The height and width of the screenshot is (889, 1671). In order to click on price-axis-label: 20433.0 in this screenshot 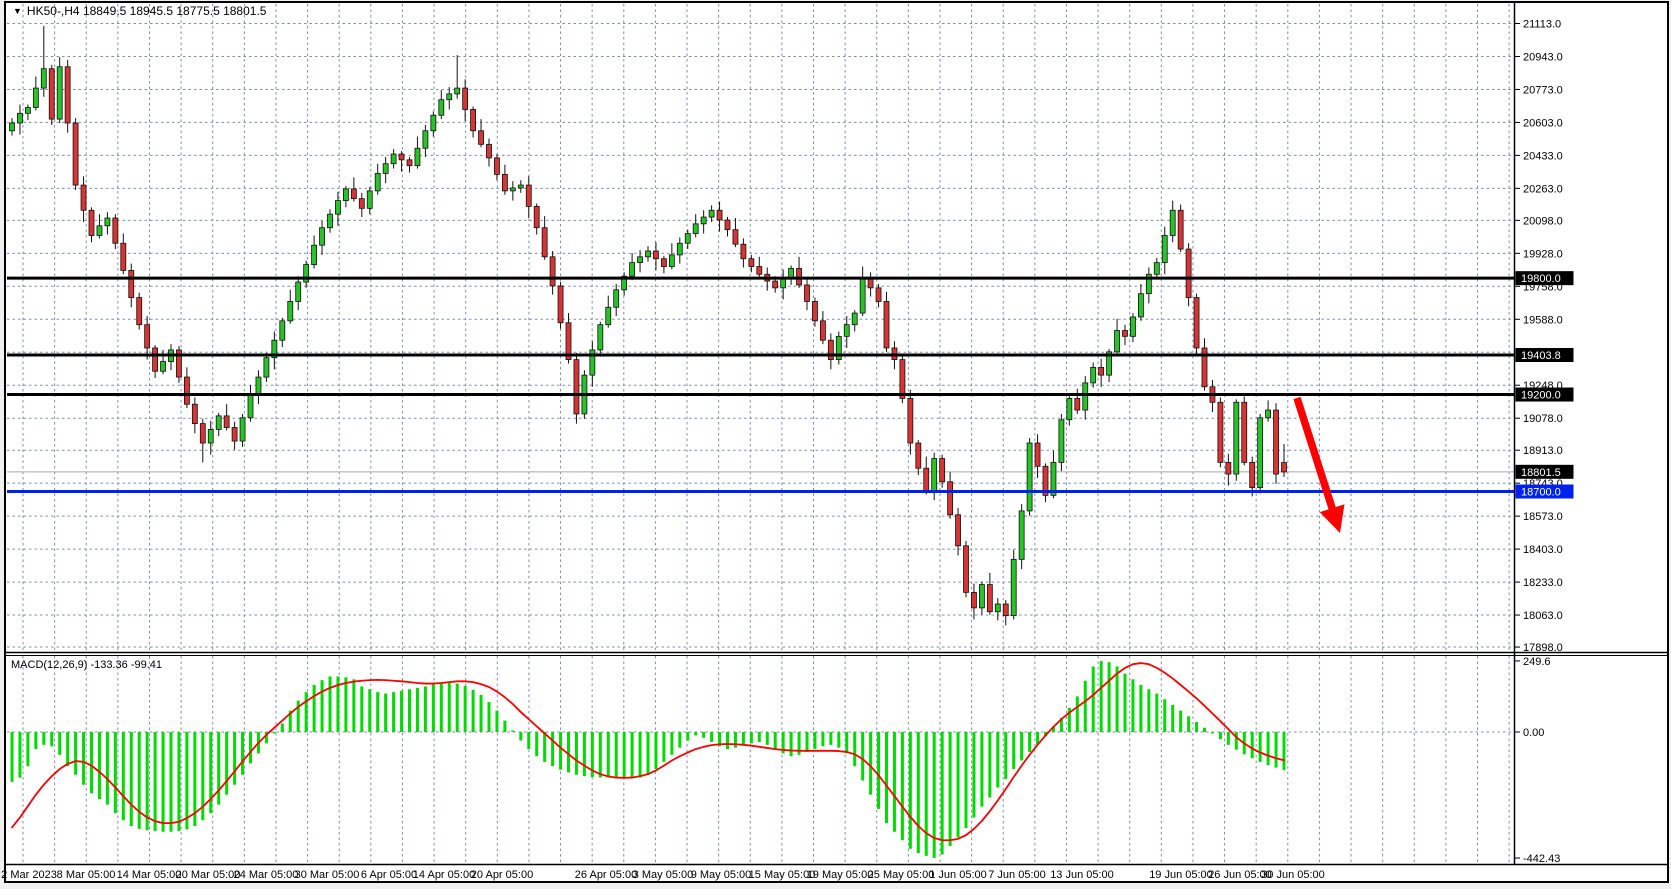, I will do `click(1543, 156)`.